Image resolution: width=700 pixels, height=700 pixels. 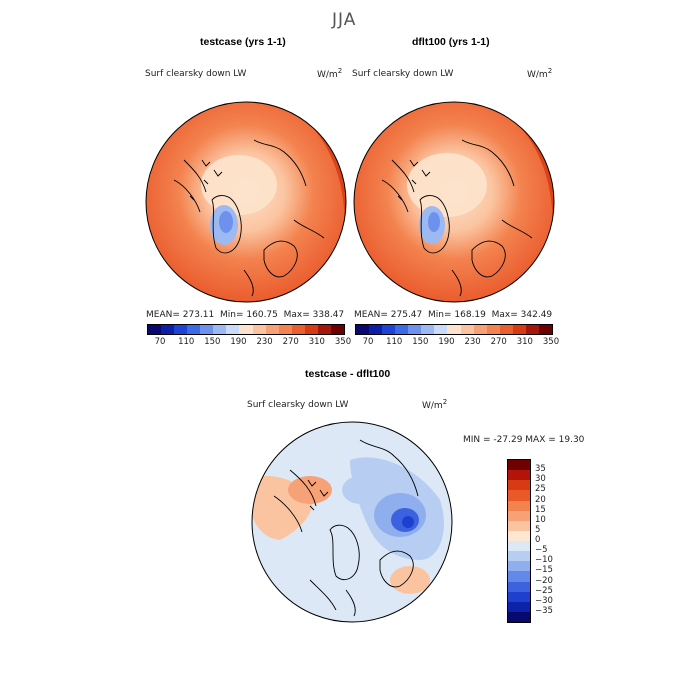 I want to click on panel1-max-value: 338.47, so click(x=328, y=315).